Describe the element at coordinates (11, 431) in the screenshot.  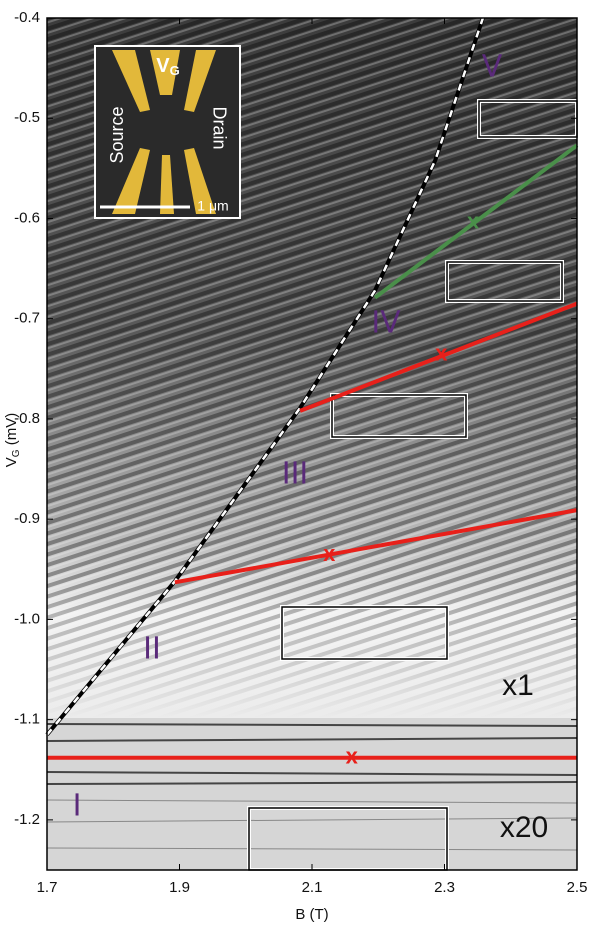
I see `y-label-unit: (mV)` at that location.